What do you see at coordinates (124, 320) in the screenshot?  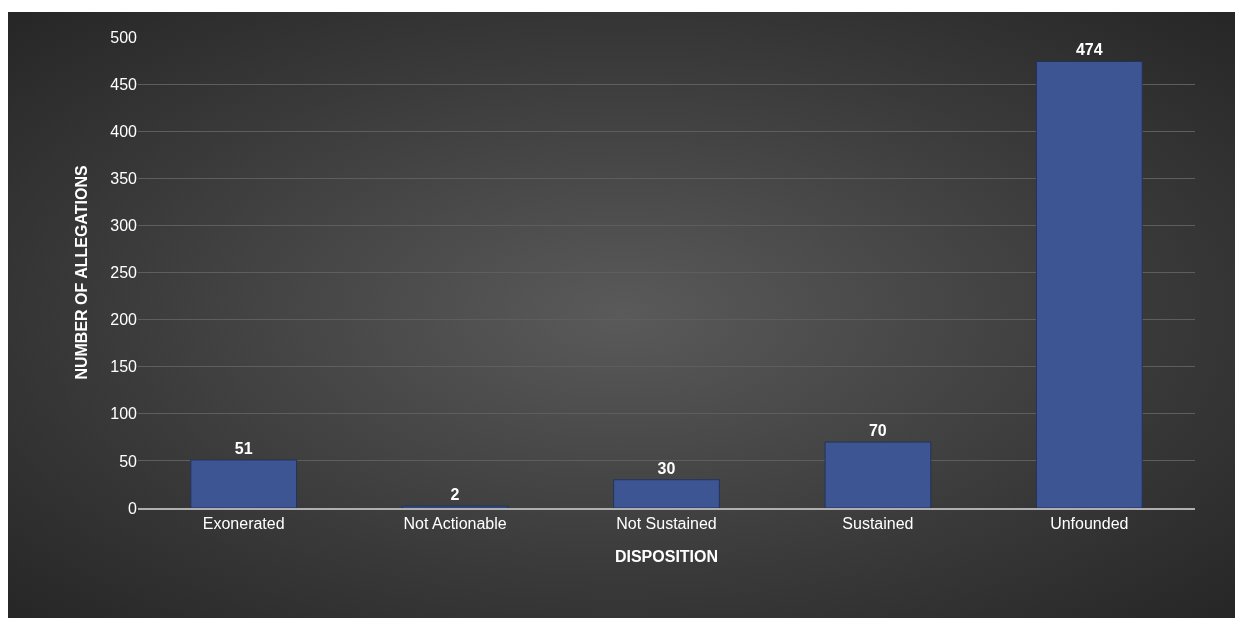 I see `y-tick-label: 200` at bounding box center [124, 320].